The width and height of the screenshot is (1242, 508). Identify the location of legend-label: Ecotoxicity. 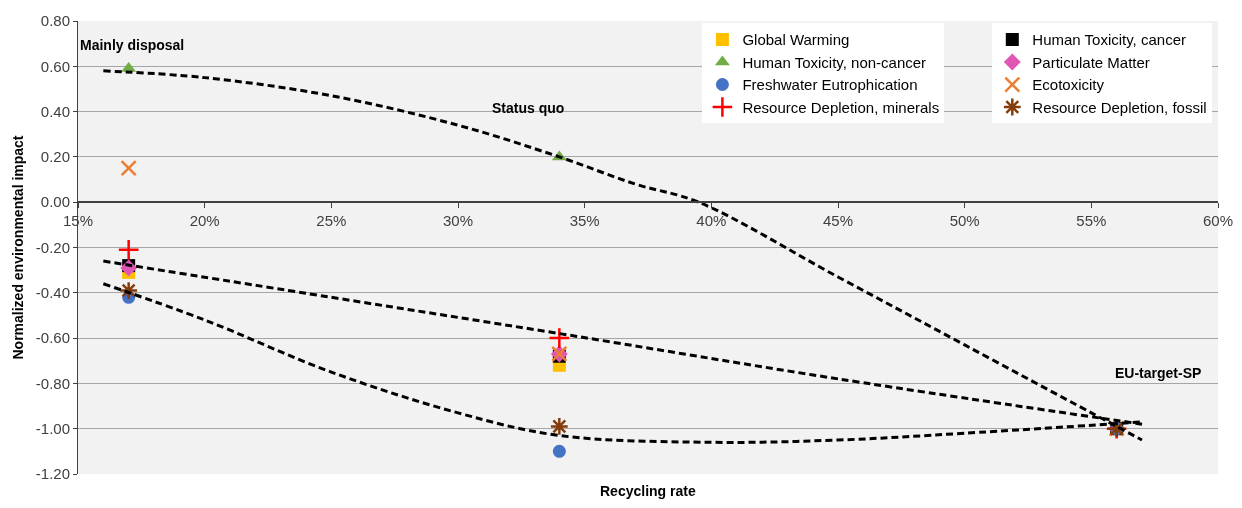
(1068, 85).